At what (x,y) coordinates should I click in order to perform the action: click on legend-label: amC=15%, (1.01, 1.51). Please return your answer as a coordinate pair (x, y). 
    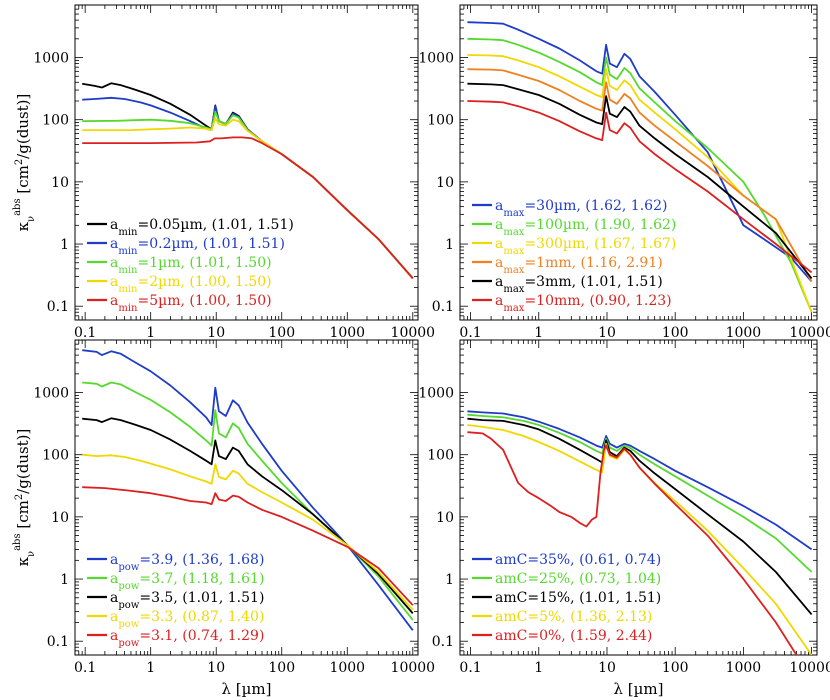
    Looking at the image, I should click on (578, 598).